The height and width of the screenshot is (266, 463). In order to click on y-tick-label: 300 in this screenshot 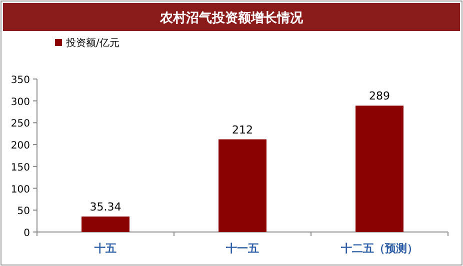, I will do `click(20, 102)`.